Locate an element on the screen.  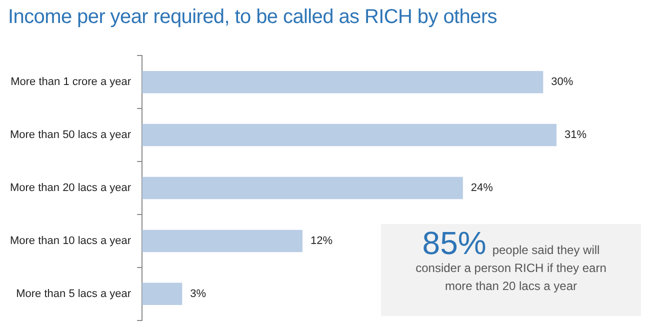
y-tick-label: More than 10 lacs a year is located at coordinates (71, 240).